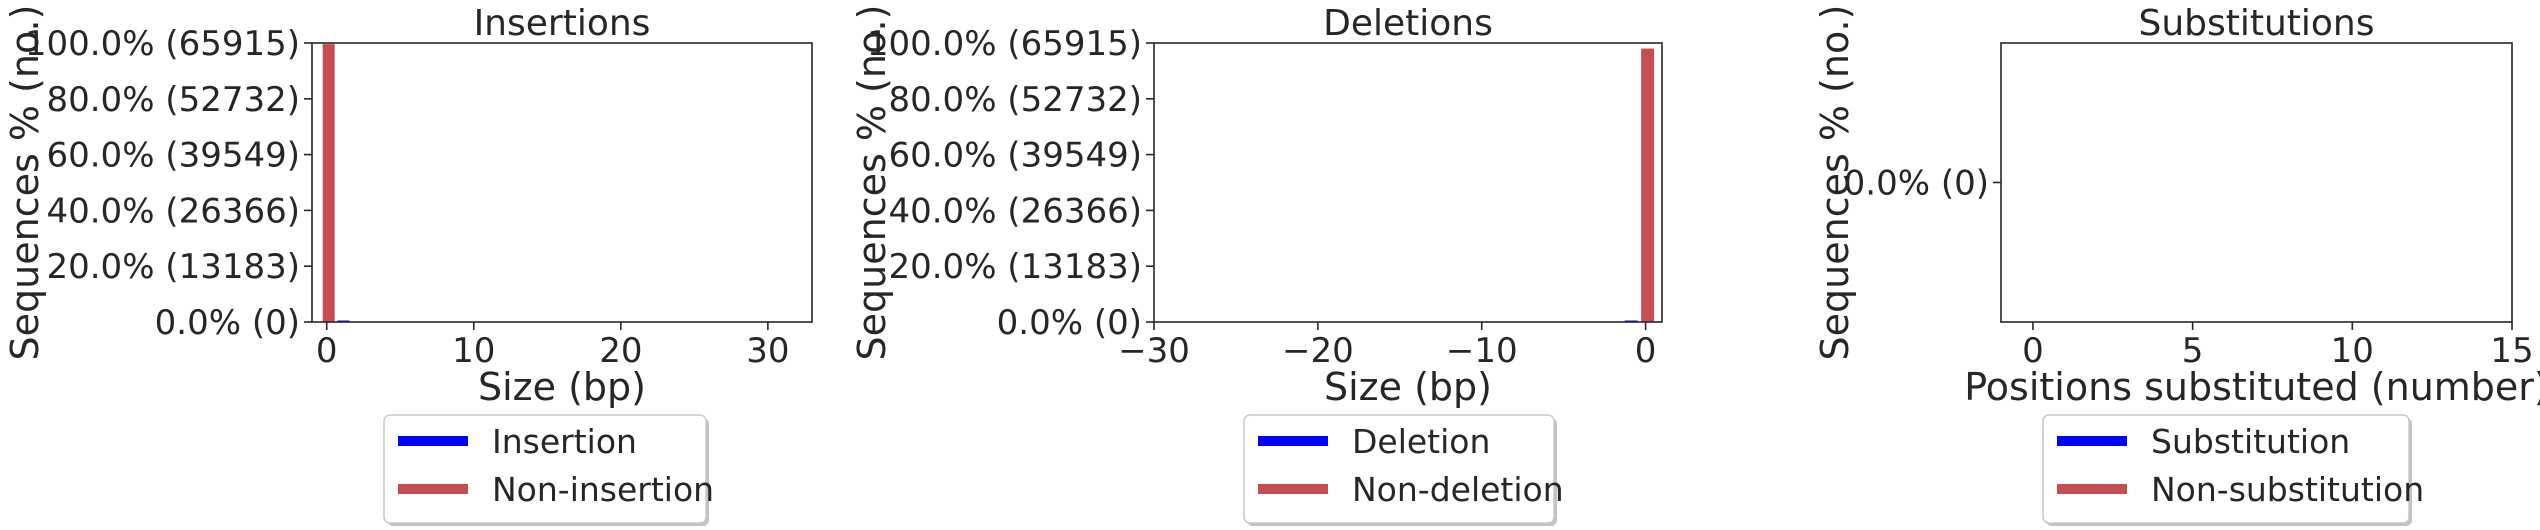 The width and height of the screenshot is (2540, 530). Describe the element at coordinates (2256, 23) in the screenshot. I see `chart-title: Substitutions` at that location.